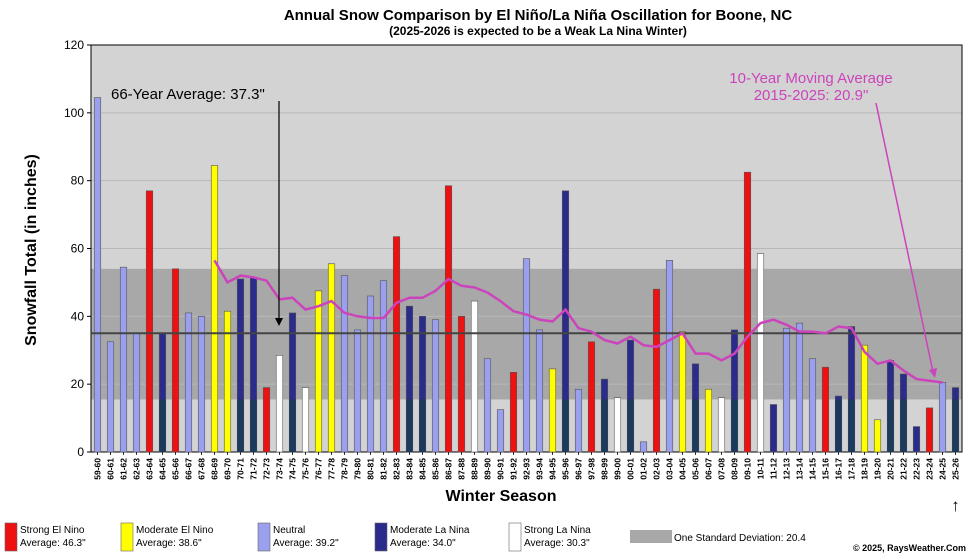 The image size is (975, 557). Describe the element at coordinates (774, 469) in the screenshot. I see `x-tick-label-11-12: 11-12` at that location.